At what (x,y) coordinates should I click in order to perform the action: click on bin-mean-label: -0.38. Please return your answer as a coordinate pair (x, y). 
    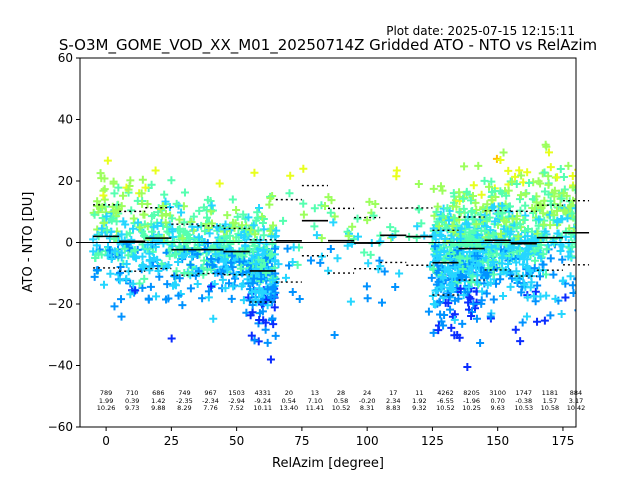
    Looking at the image, I should click on (523, 401).